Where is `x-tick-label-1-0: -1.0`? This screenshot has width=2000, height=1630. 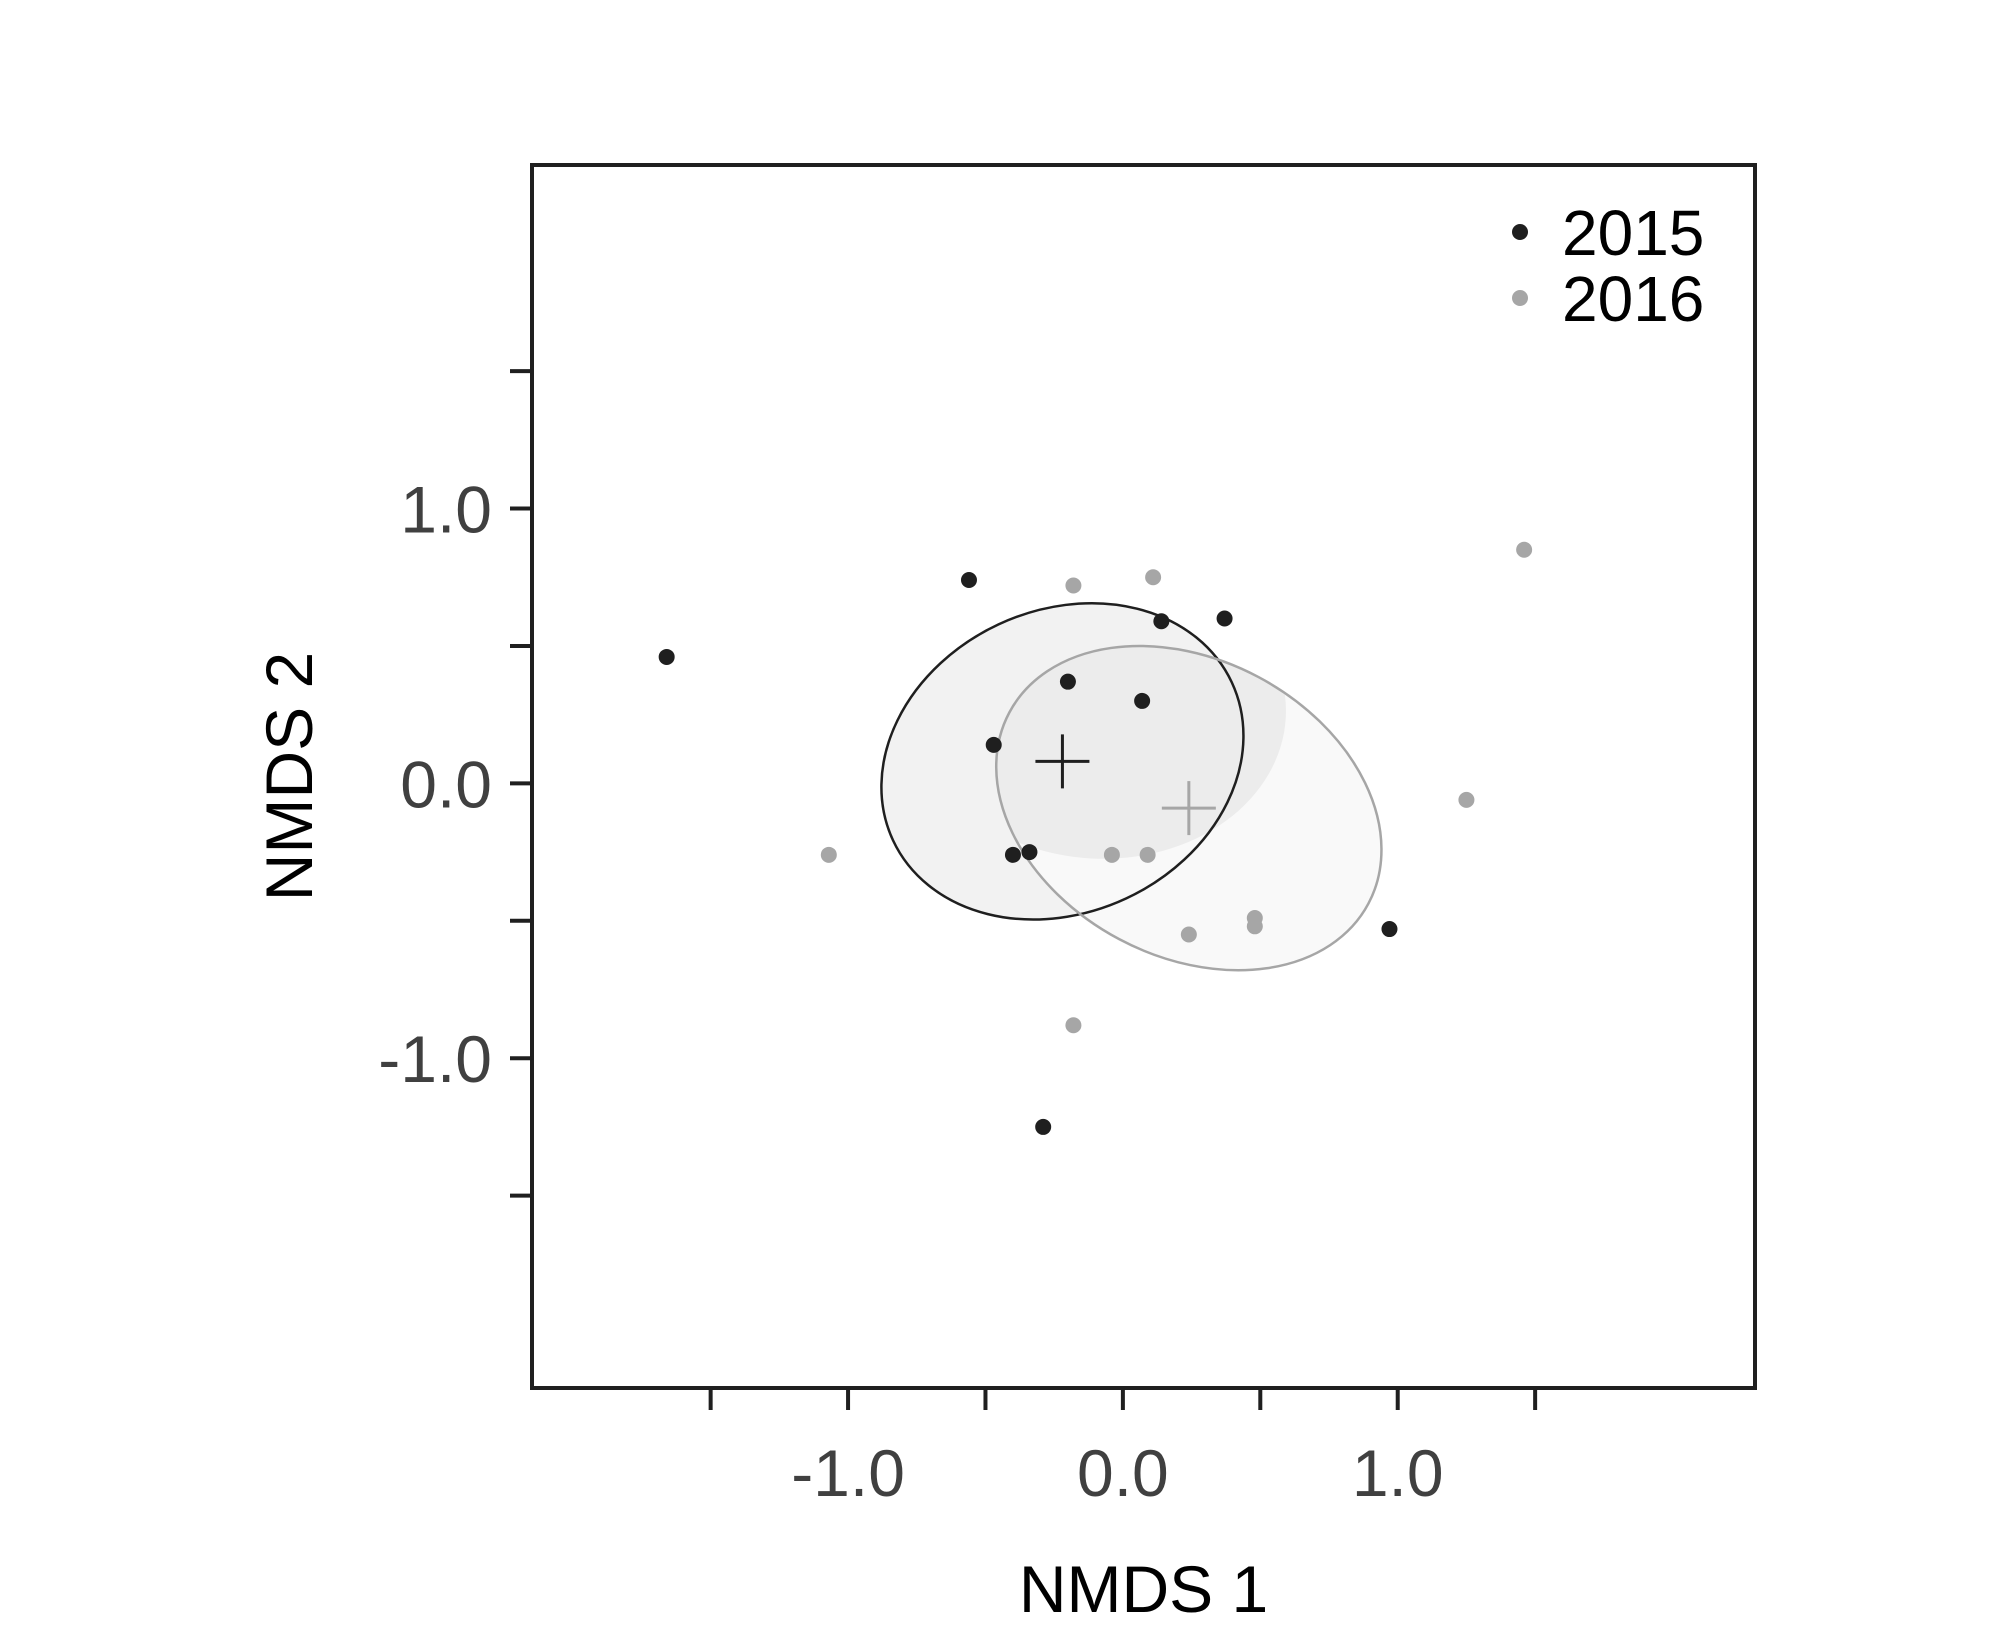 x-tick-label-1-0: -1.0 is located at coordinates (848, 1473).